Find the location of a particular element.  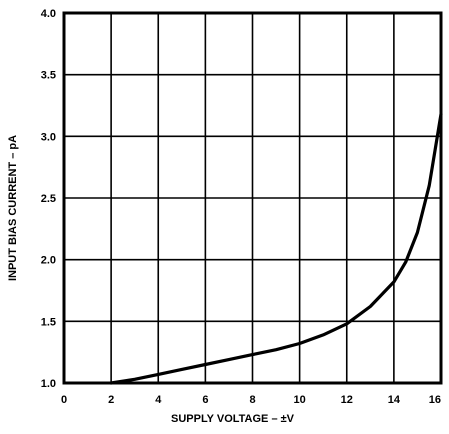

x-tick-labels: 0 2 4 6 8 10 12 14 16 is located at coordinates (251, 400).